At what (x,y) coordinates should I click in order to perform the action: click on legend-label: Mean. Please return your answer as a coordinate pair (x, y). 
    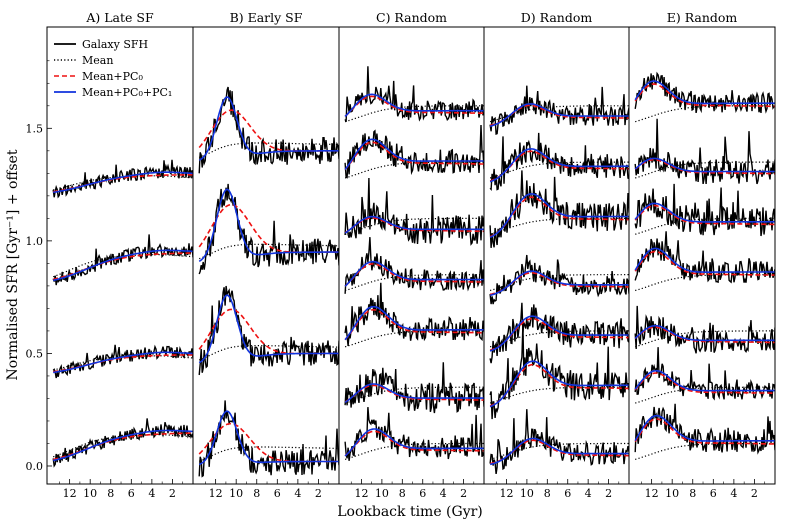
    Looking at the image, I should click on (97, 60).